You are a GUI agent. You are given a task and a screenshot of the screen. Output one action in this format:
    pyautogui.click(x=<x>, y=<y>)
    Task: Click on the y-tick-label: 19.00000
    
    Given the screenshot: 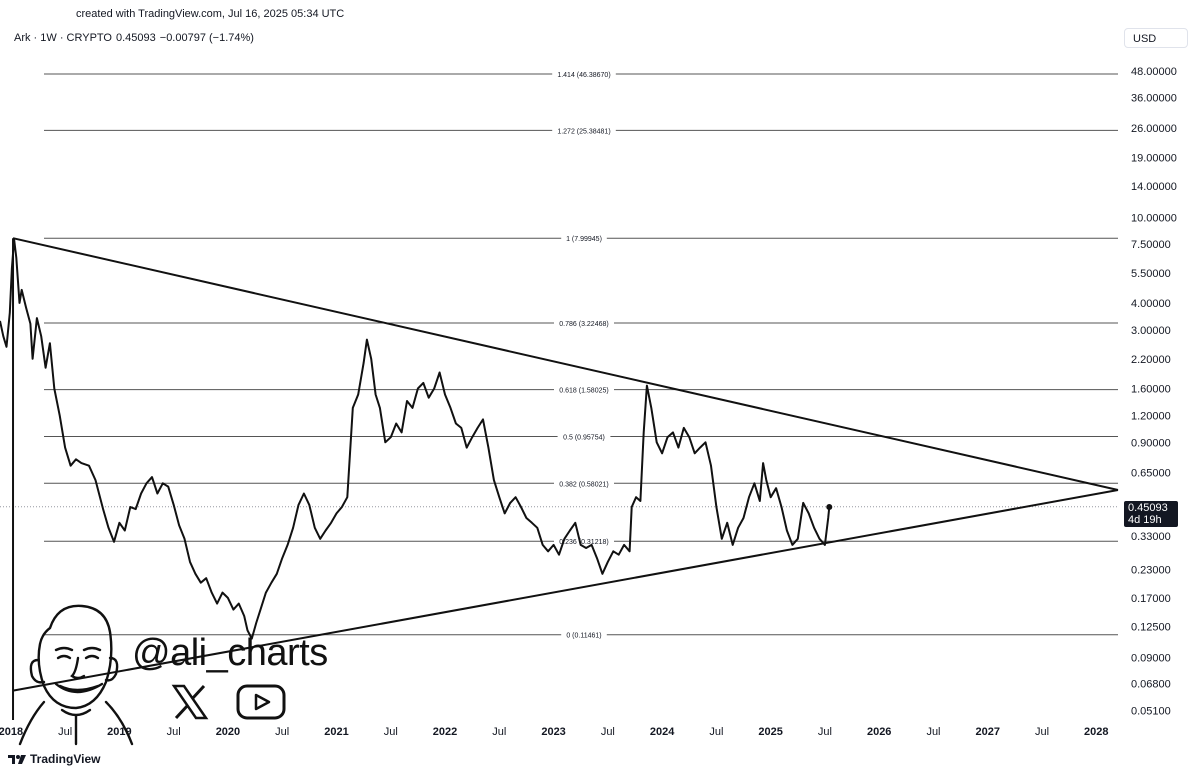 What is the action you would take?
    pyautogui.click(x=1154, y=158)
    